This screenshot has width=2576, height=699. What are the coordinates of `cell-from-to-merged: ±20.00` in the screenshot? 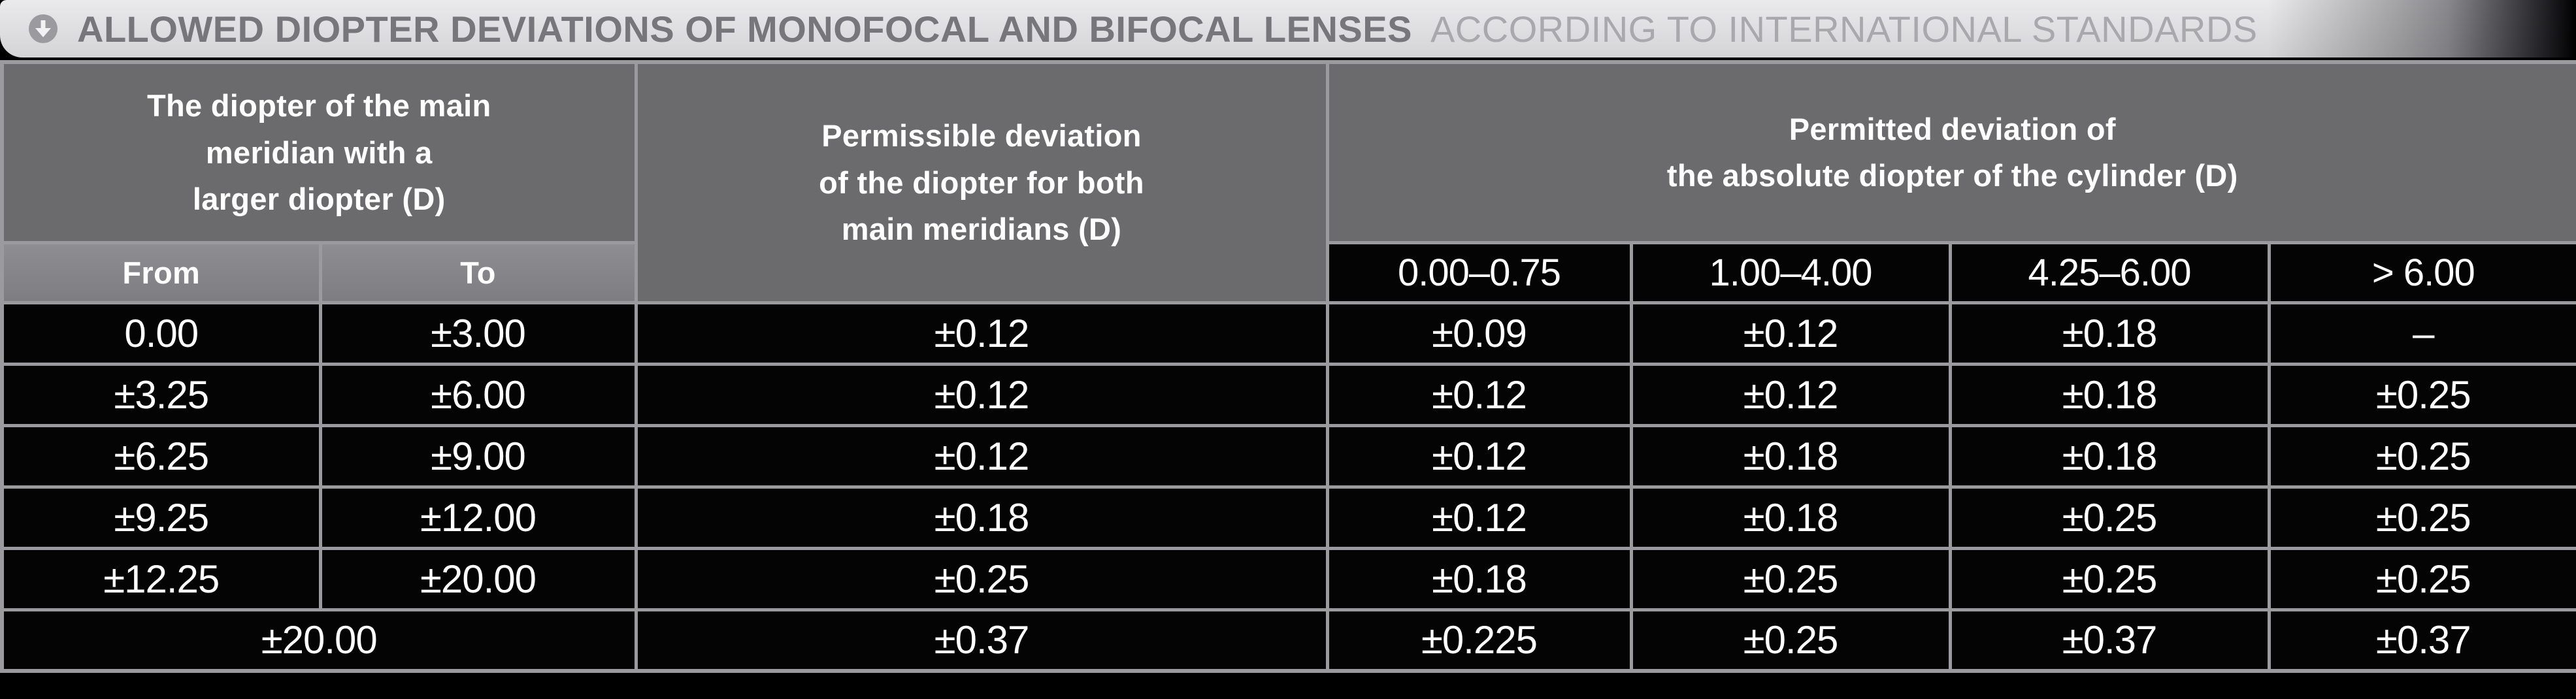 It's located at (319, 640).